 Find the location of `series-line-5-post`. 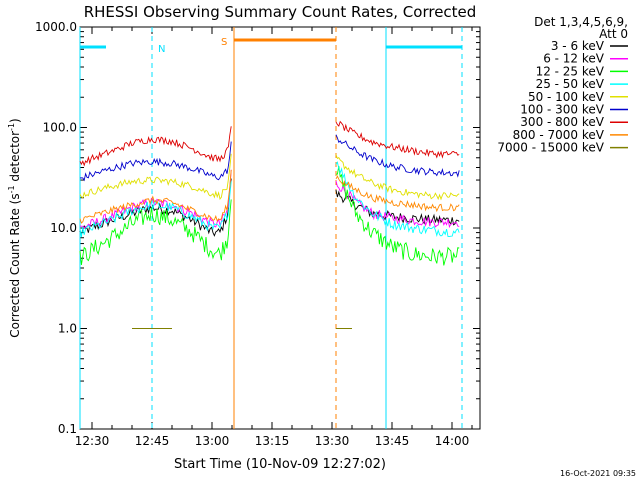

series-line-5-post is located at coordinates (397, 156).